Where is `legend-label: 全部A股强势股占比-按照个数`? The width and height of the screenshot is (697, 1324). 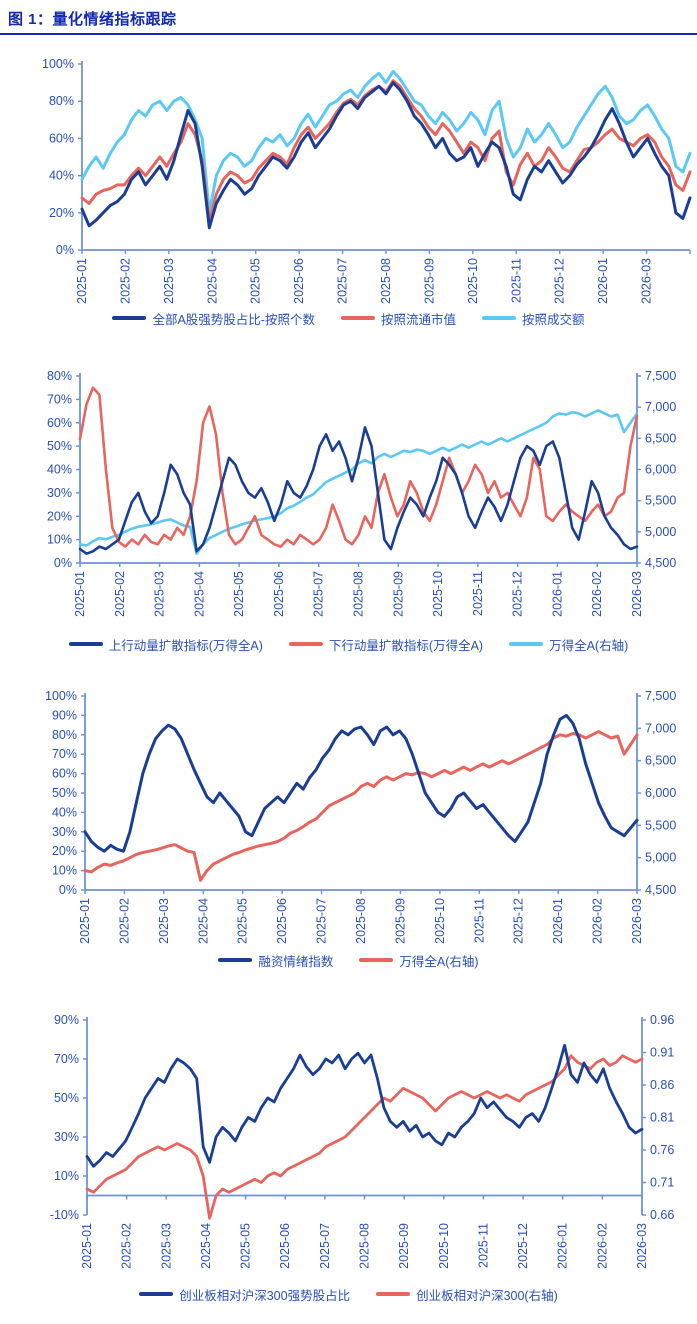
legend-label: 全部A股强势股占比-按照个数 is located at coordinates (233, 319).